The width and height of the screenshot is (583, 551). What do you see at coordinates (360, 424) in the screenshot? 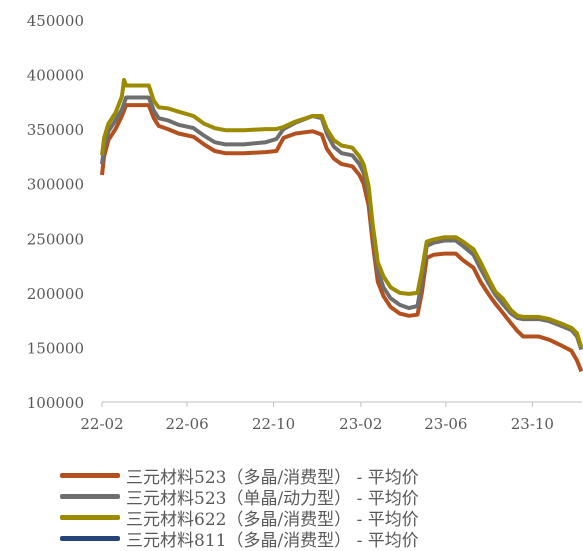
I see `x-tick-label: 23-02` at bounding box center [360, 424].